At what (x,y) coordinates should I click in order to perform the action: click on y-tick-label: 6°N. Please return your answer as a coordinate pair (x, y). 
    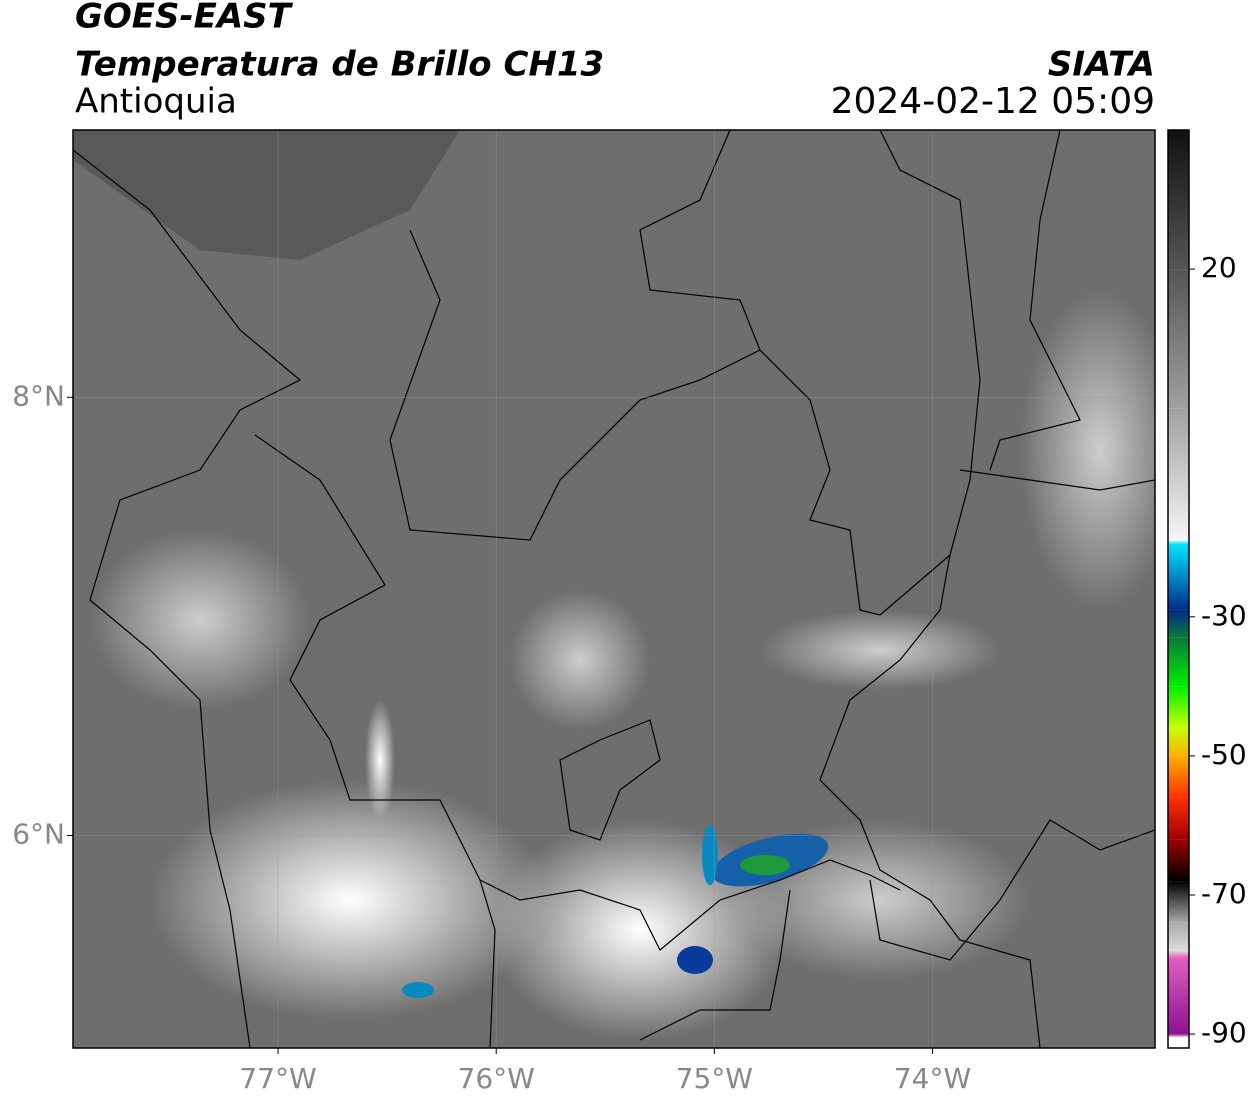
    Looking at the image, I should click on (38, 833).